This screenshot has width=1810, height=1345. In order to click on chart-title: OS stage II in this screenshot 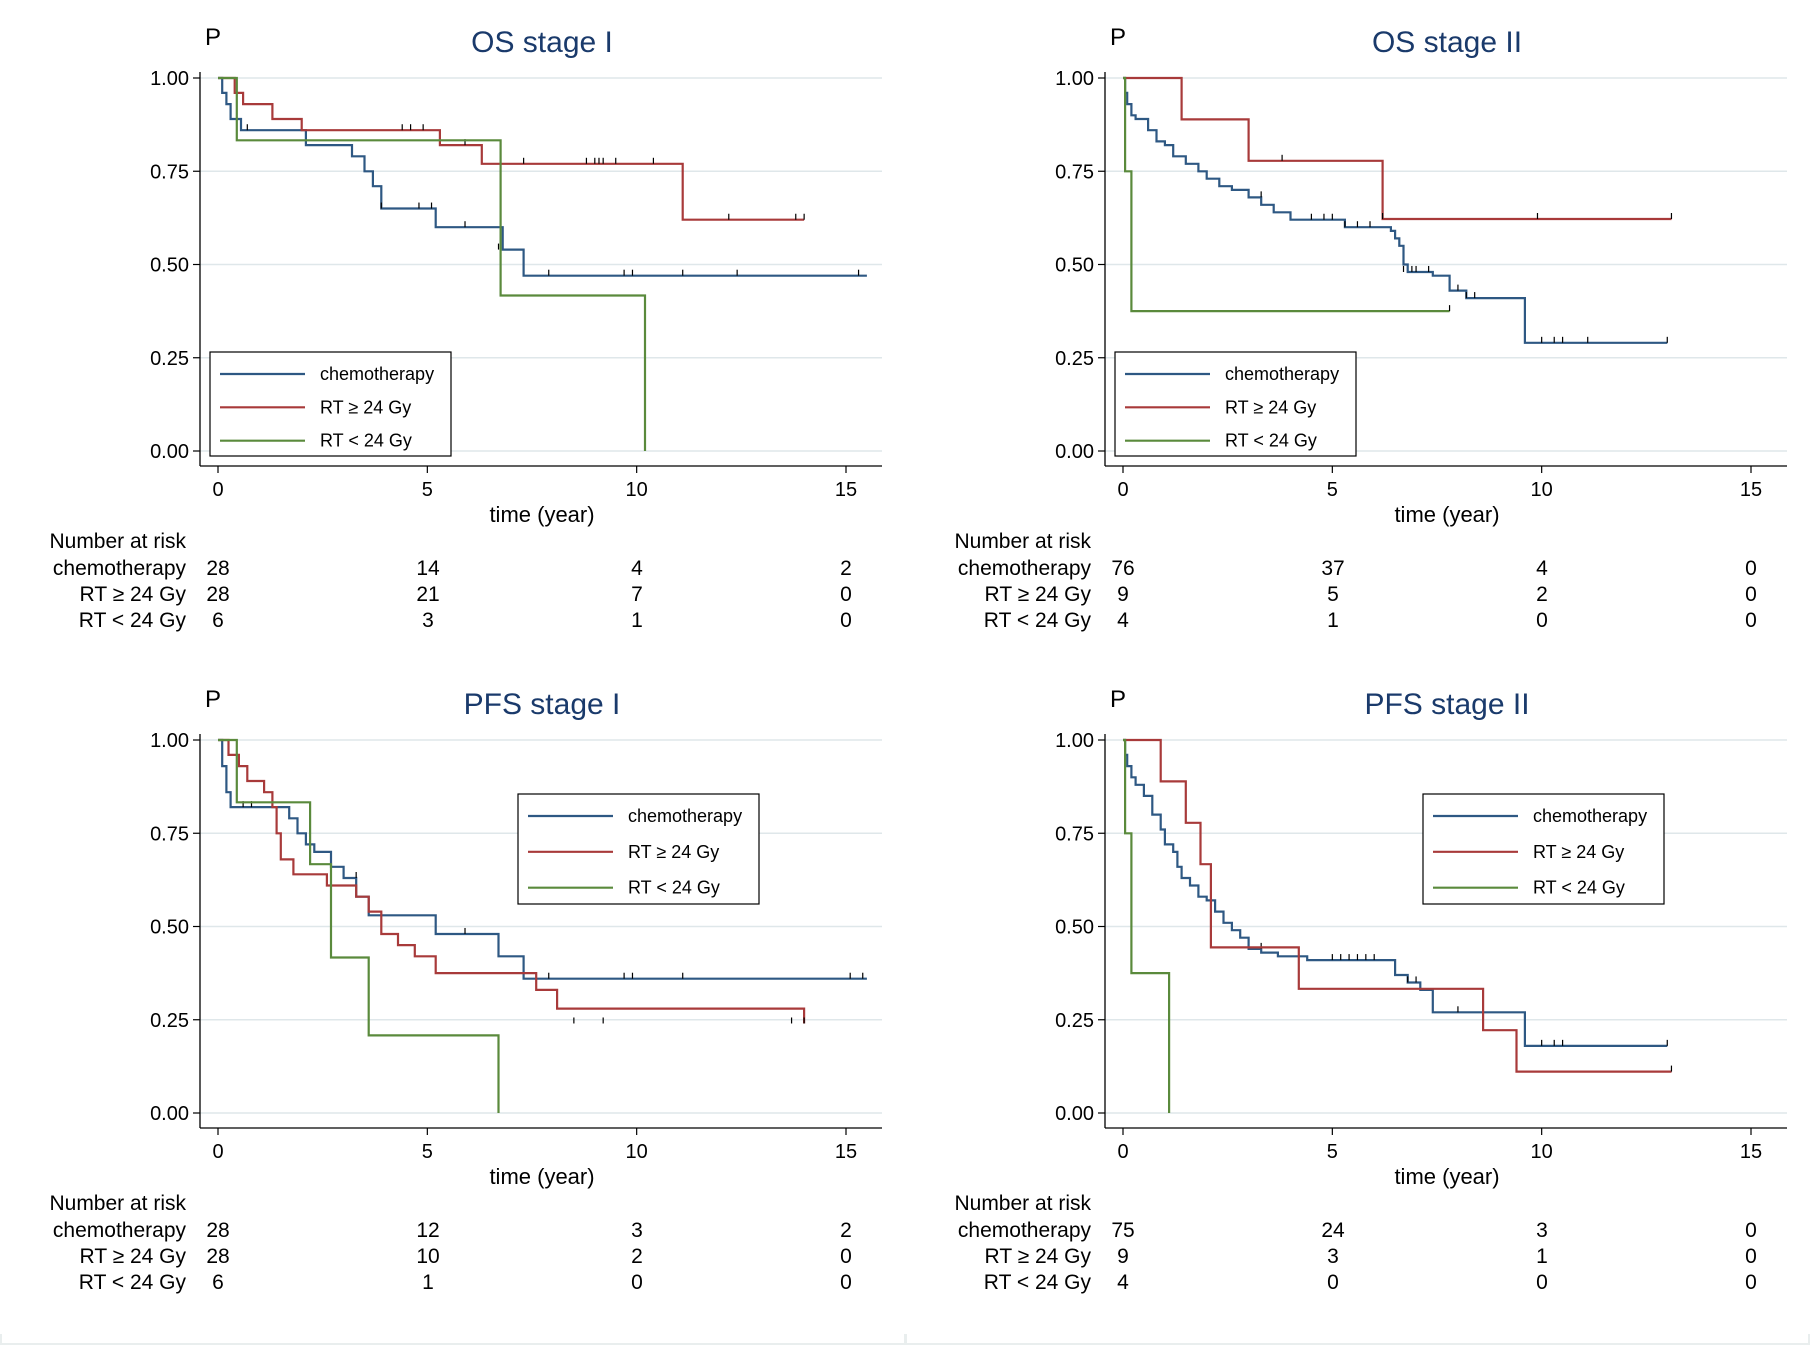, I will do `click(1447, 42)`.